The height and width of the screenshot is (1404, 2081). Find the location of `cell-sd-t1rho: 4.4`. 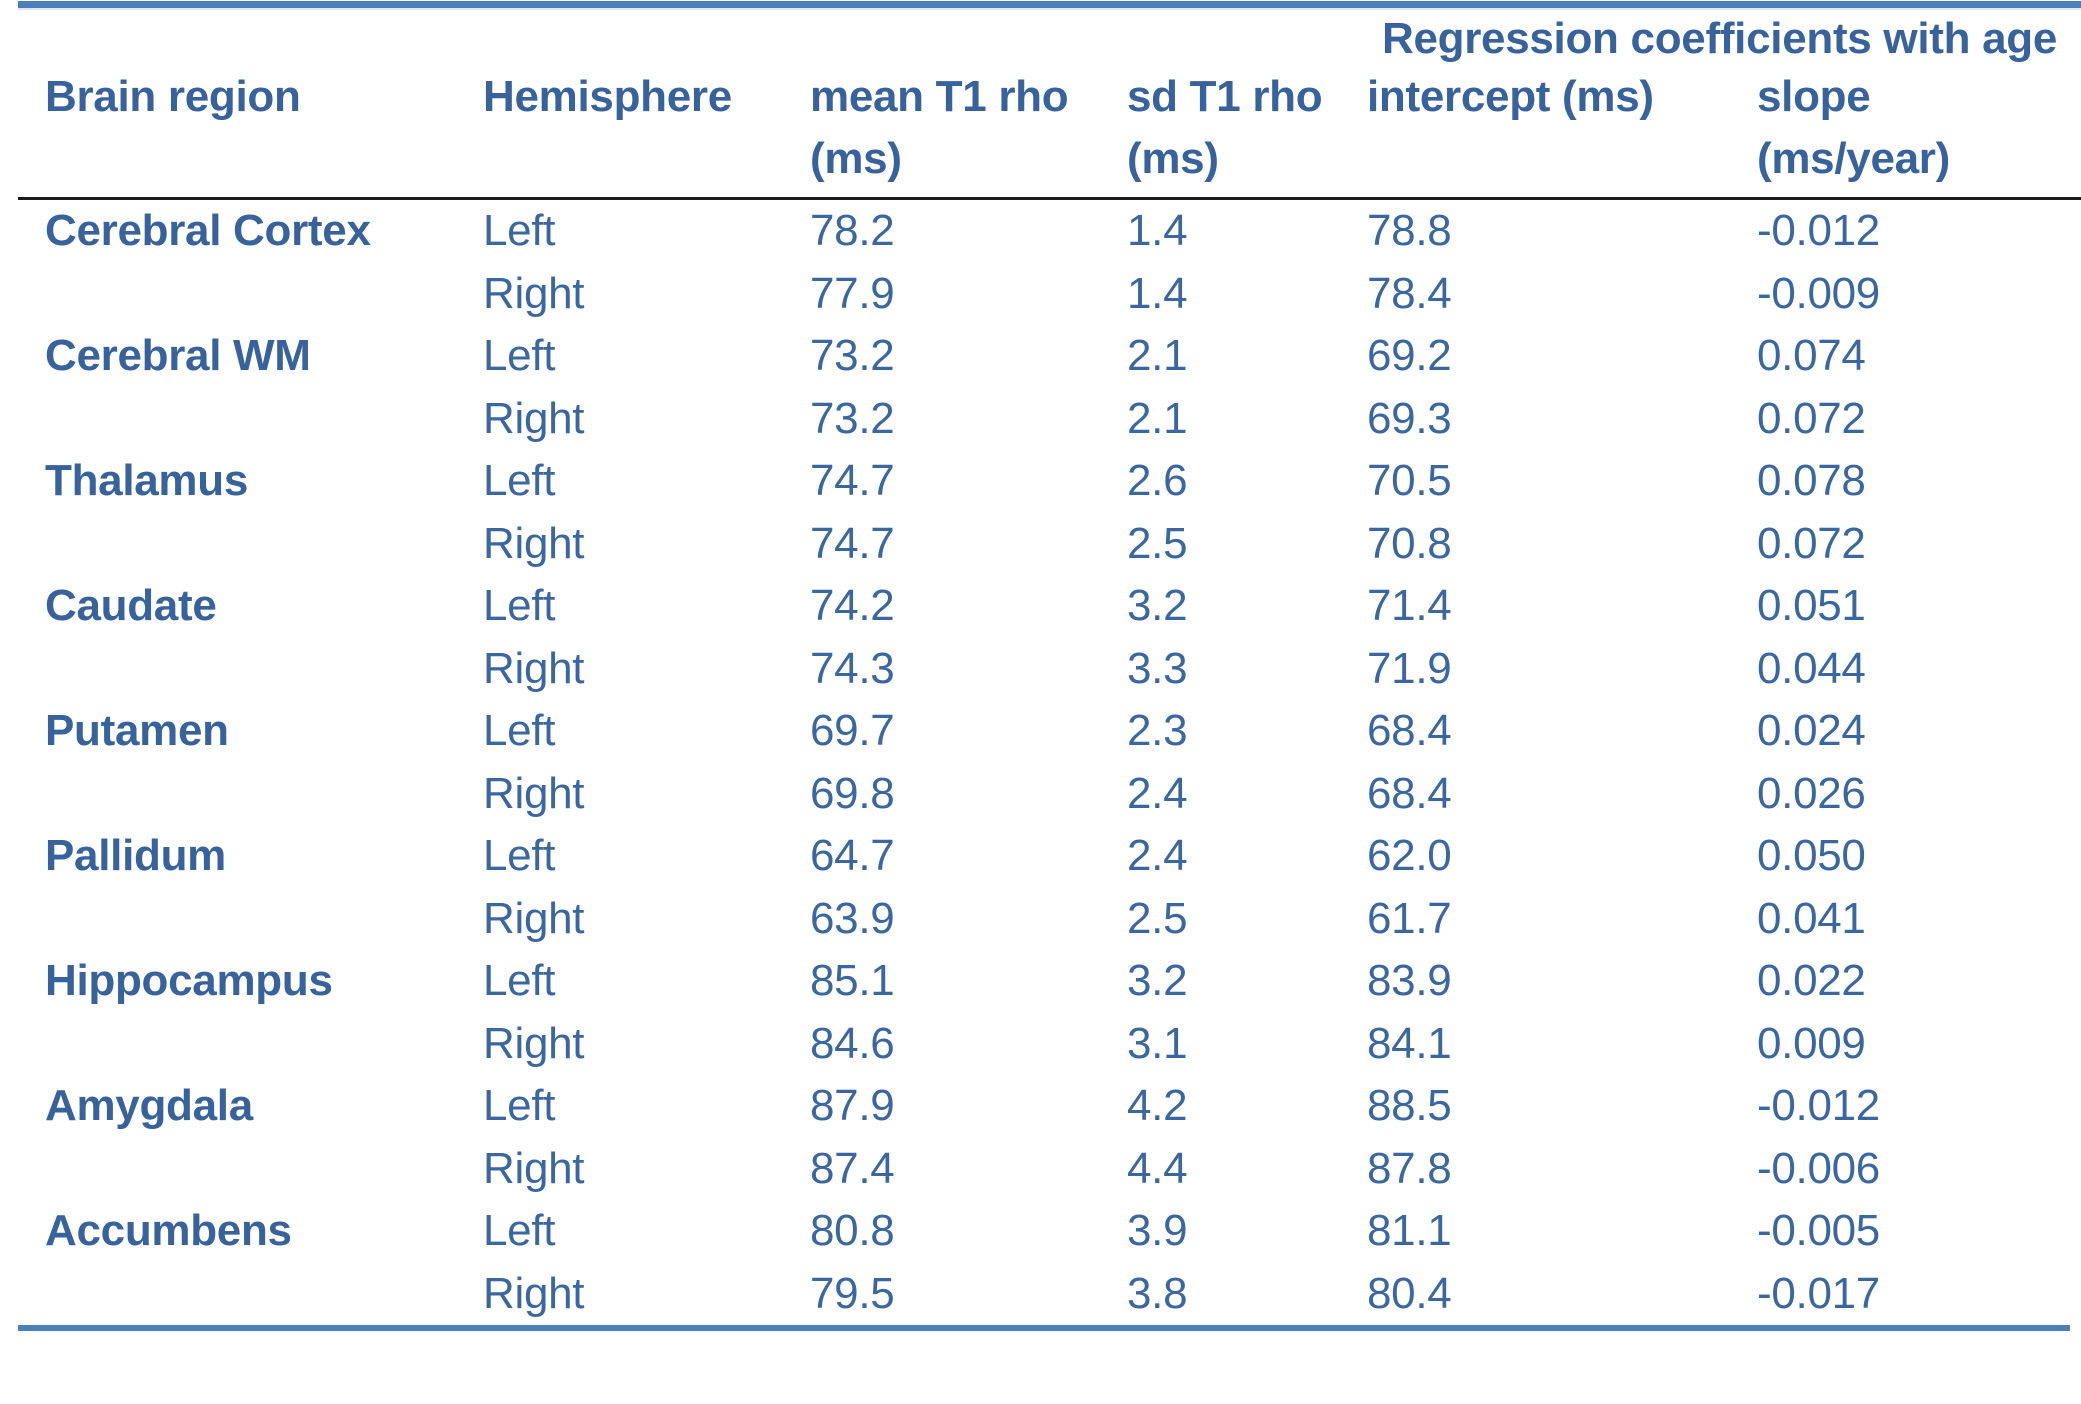

cell-sd-t1rho: 4.4 is located at coordinates (1157, 1168).